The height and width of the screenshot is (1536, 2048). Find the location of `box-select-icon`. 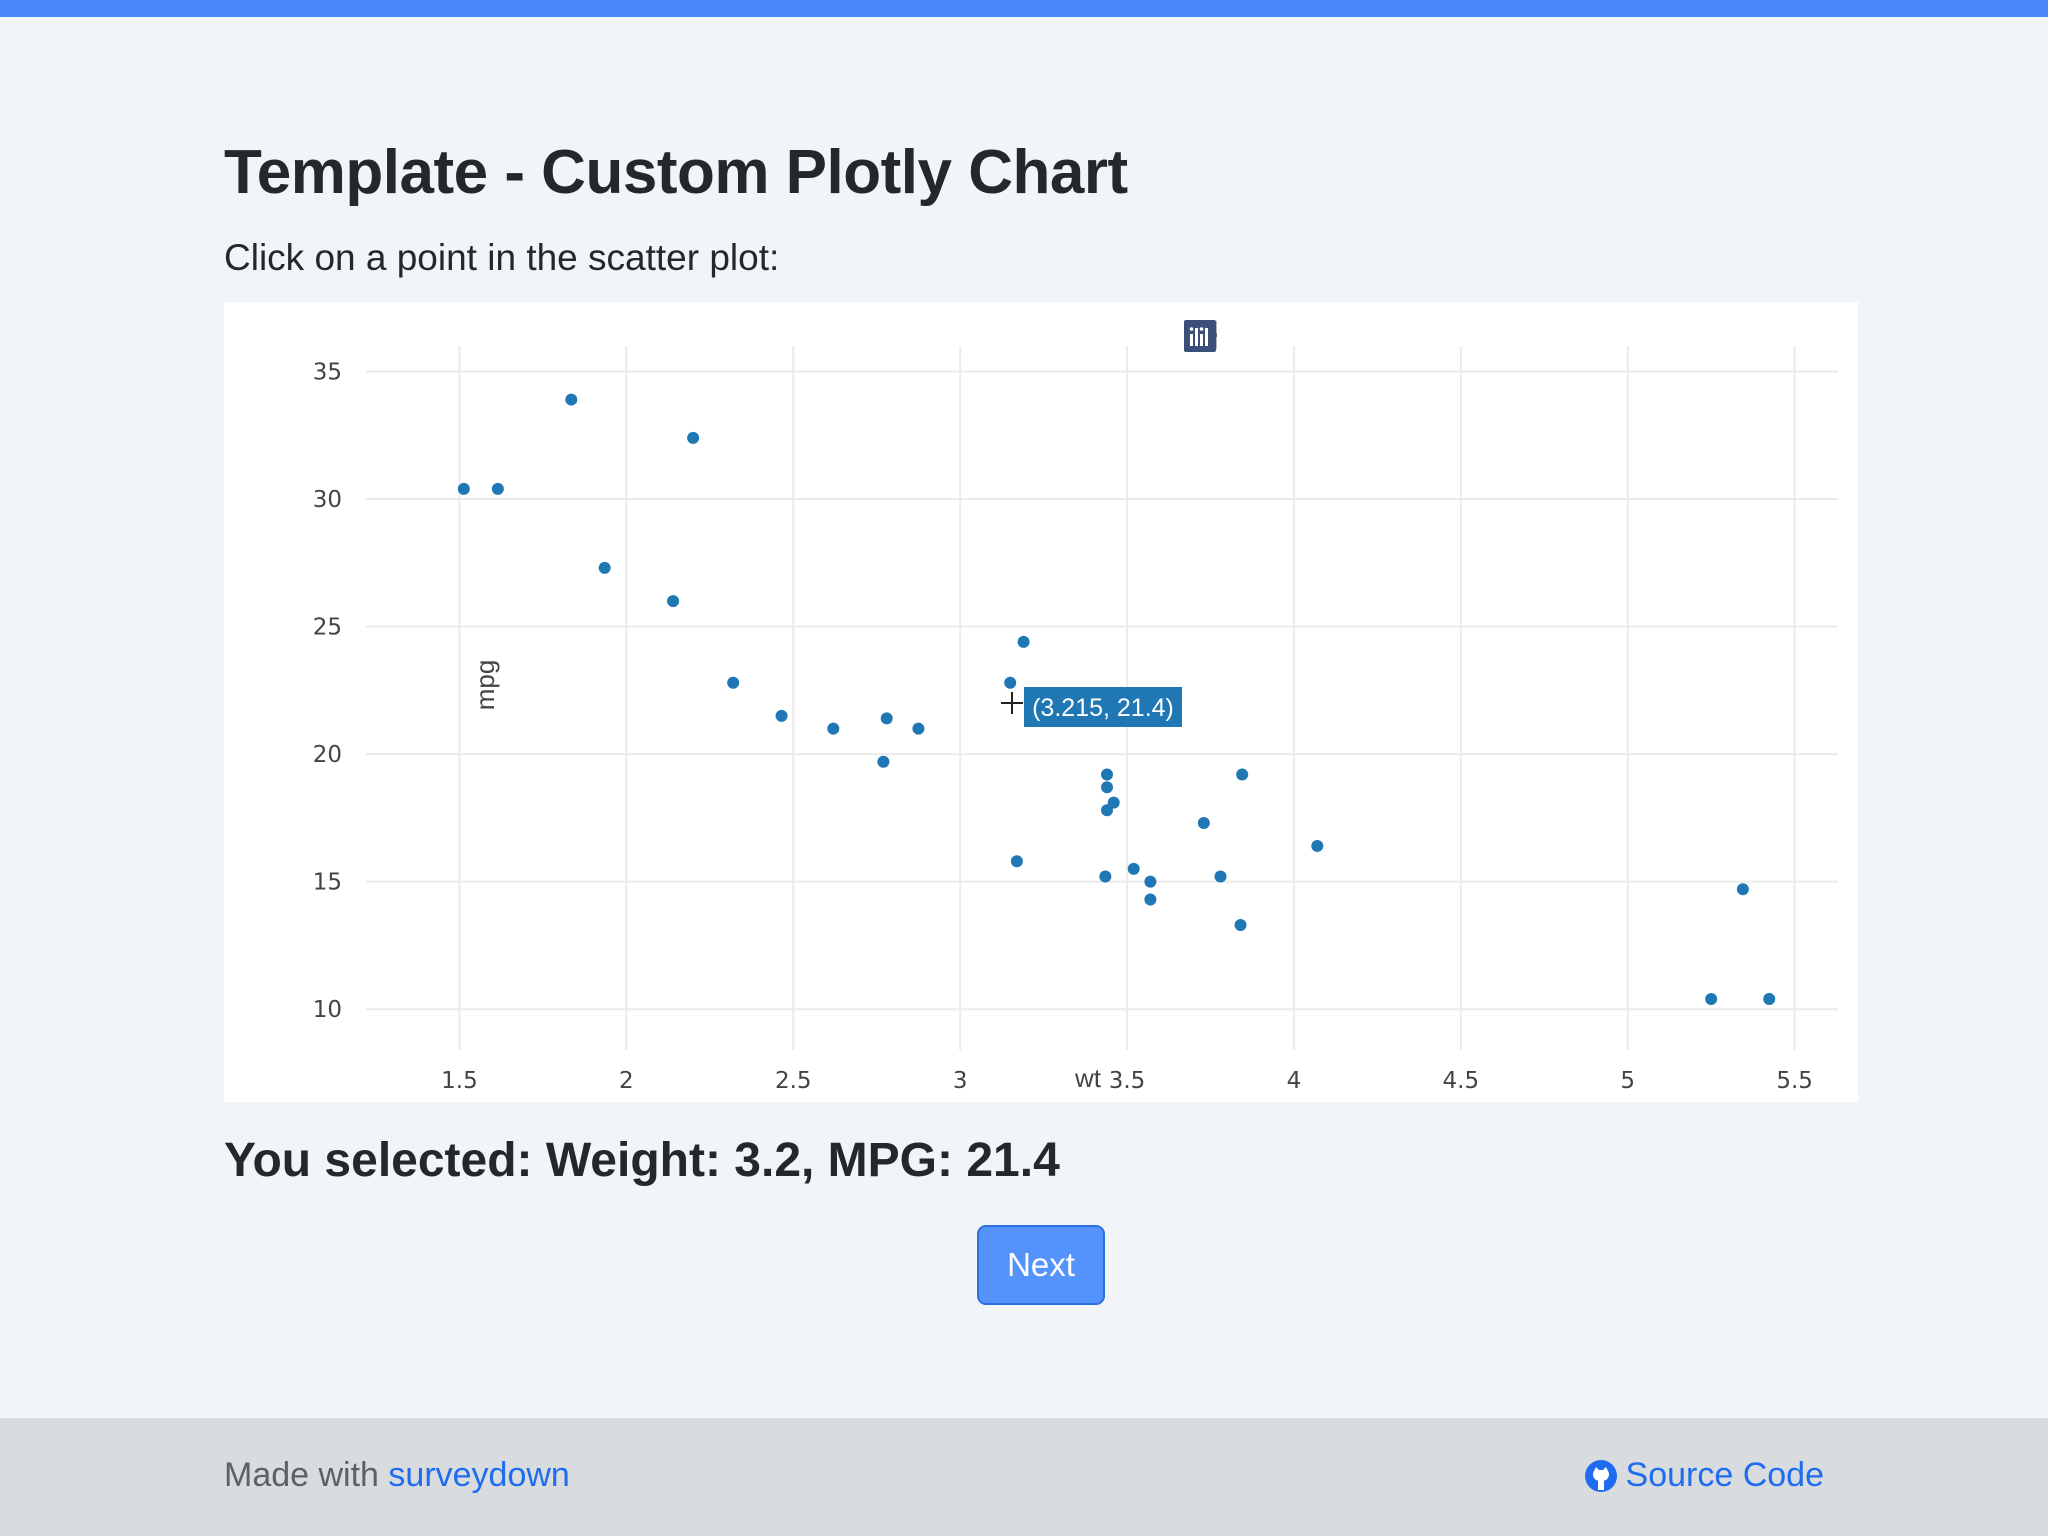

box-select-icon is located at coordinates (1290, 338).